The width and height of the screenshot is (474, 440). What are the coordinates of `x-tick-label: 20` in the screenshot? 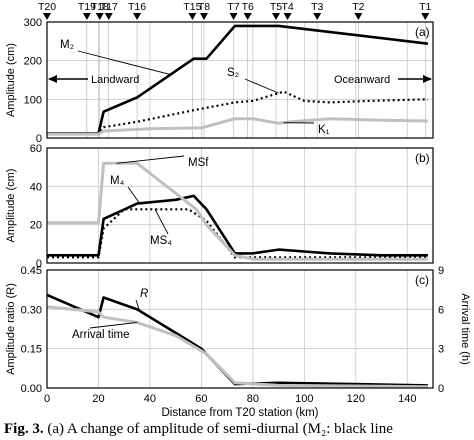 It's located at (98, 399).